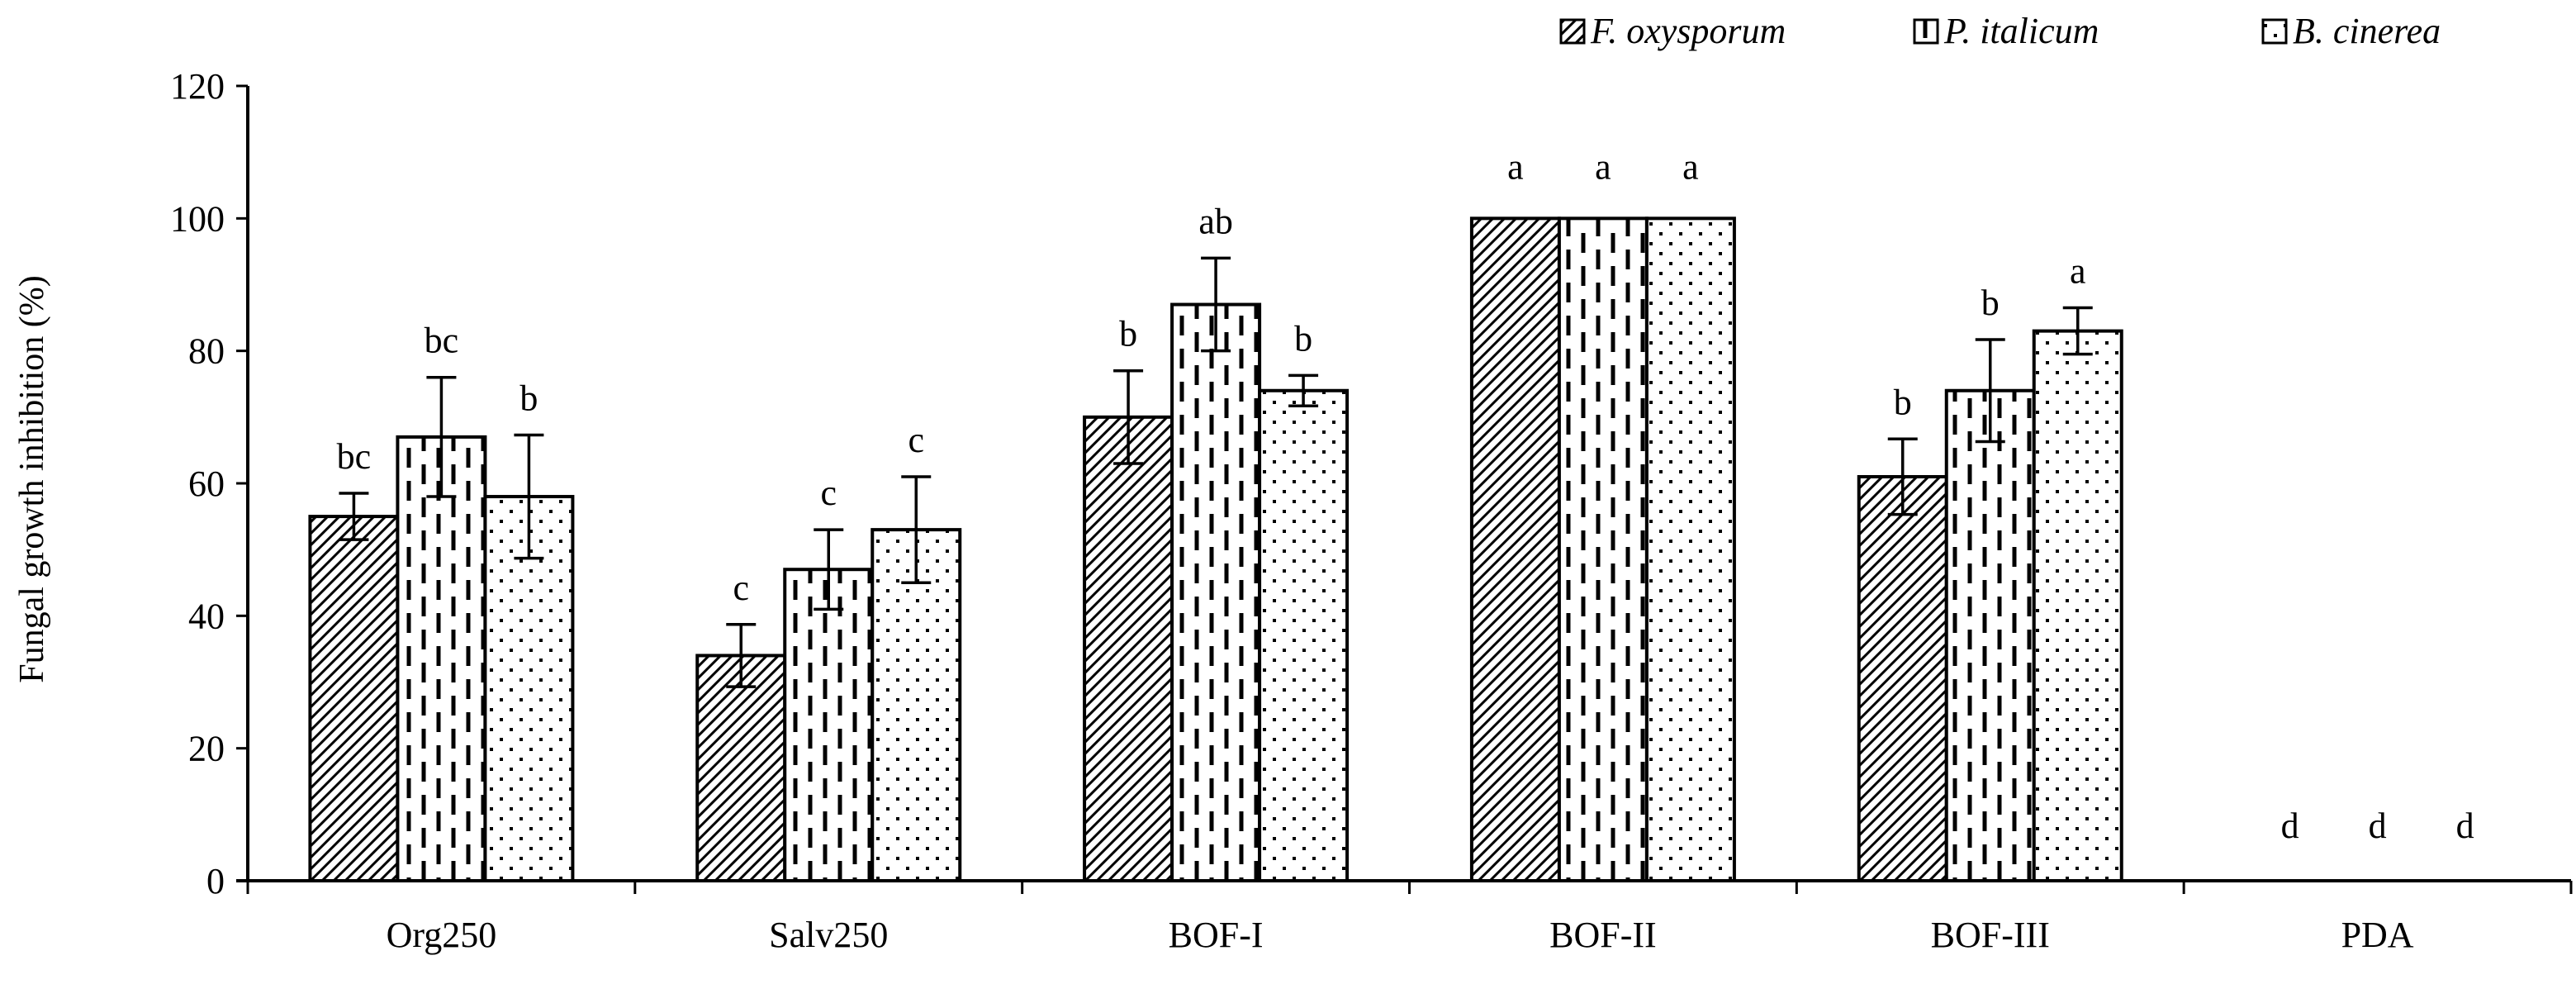 The image size is (2576, 989). I want to click on y-tick-label: 120, so click(197, 86).